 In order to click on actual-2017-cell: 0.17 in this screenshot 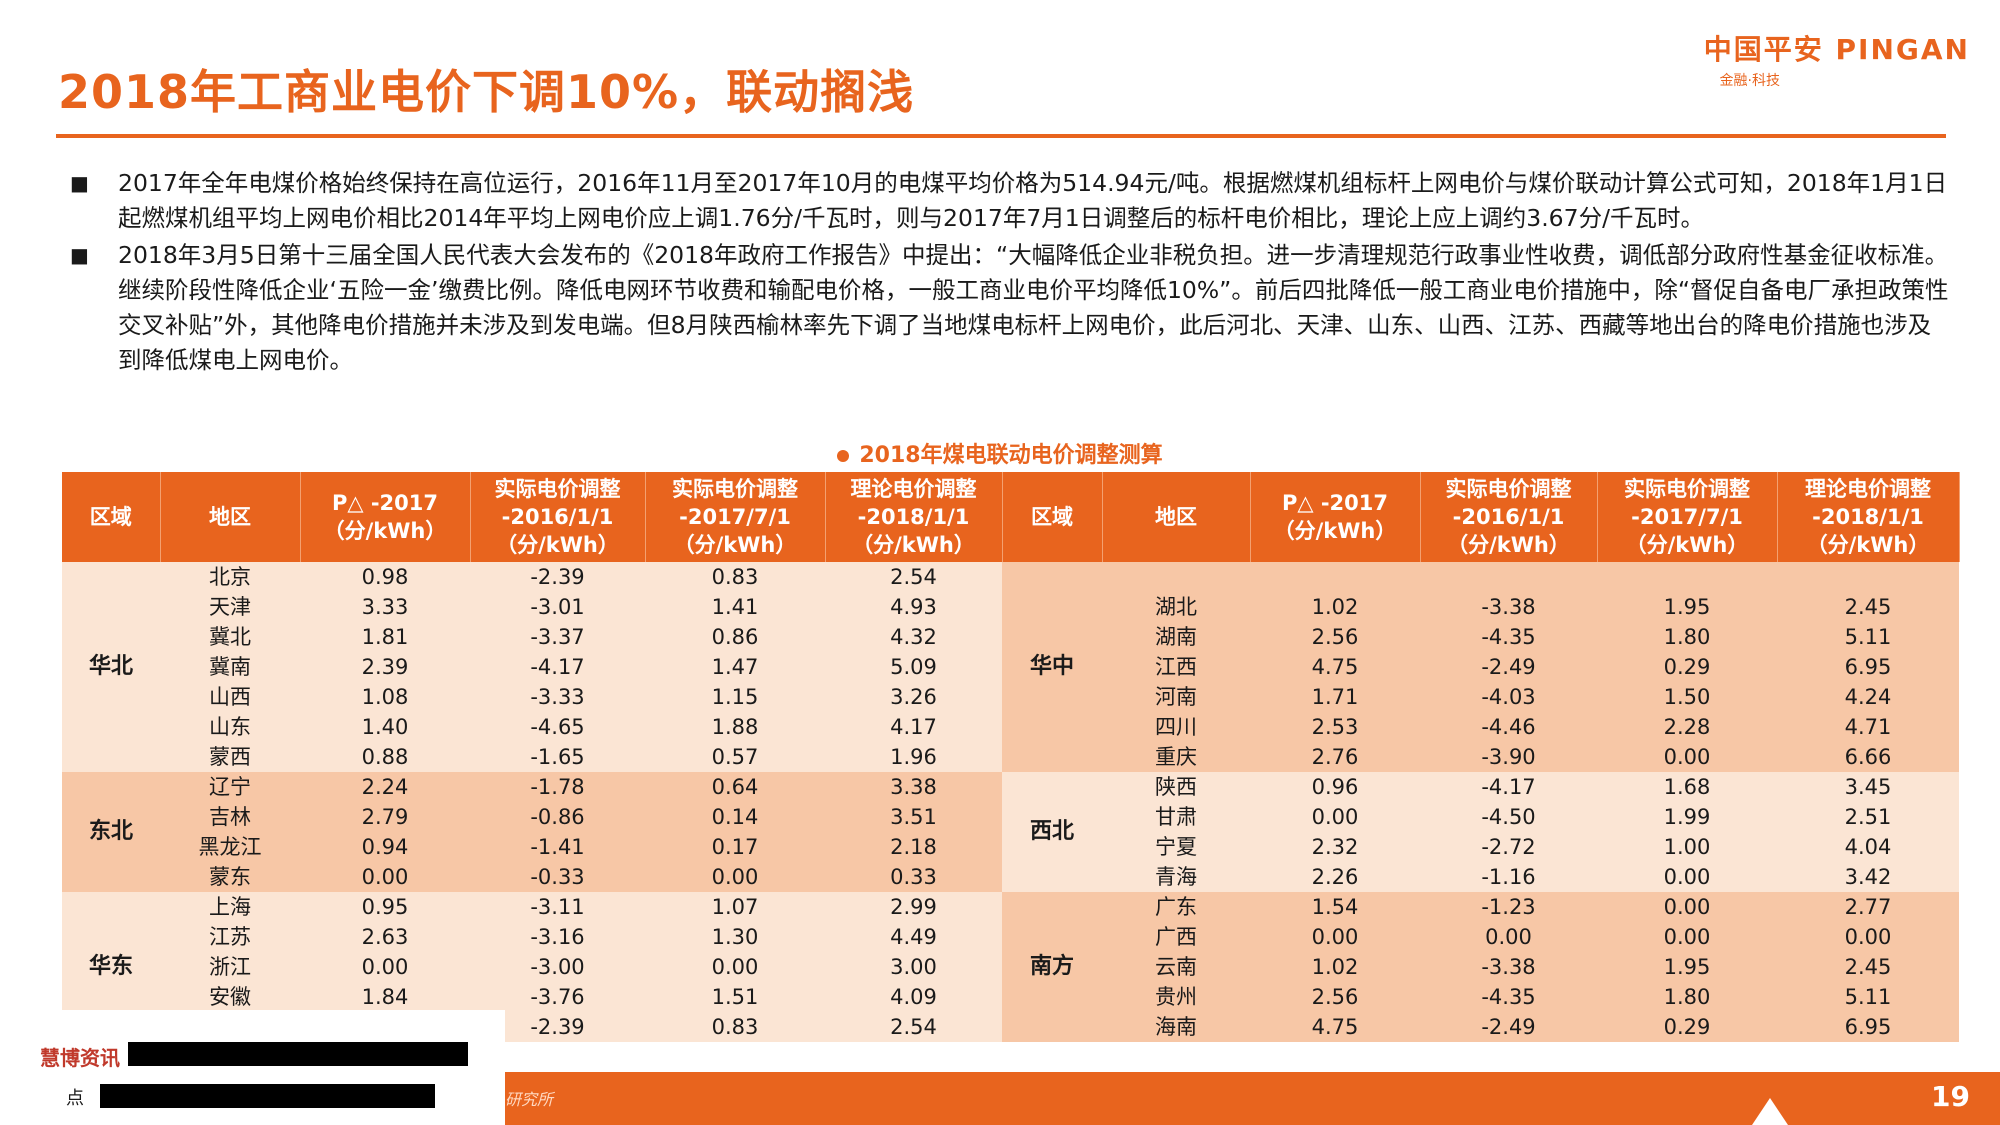, I will do `click(735, 847)`.